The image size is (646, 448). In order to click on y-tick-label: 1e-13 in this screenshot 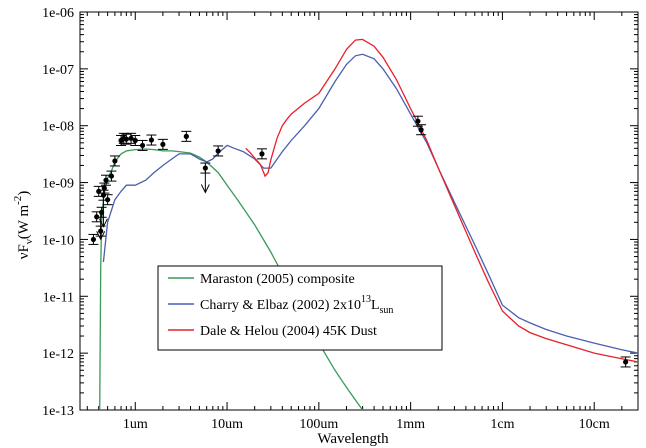, I will do `click(58, 411)`.